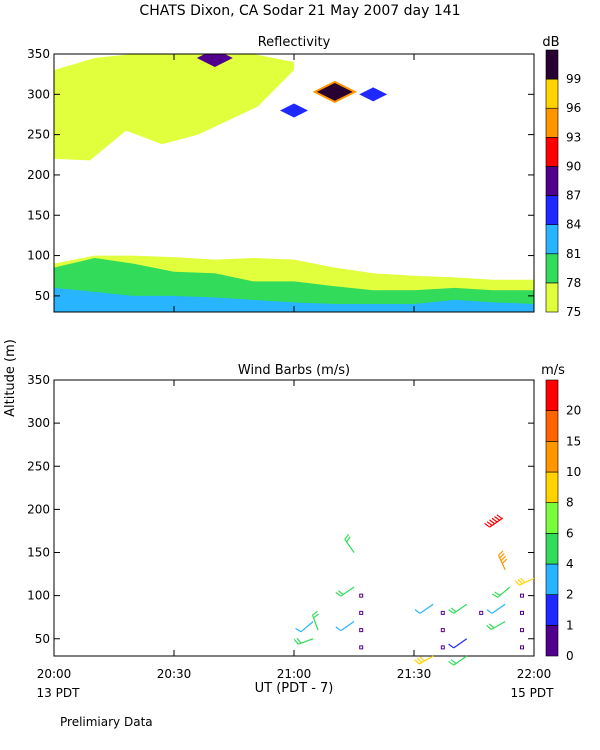 This screenshot has height=750, width=600. Describe the element at coordinates (38, 215) in the screenshot. I see `reflectivity-y-tick-label: 150` at that location.